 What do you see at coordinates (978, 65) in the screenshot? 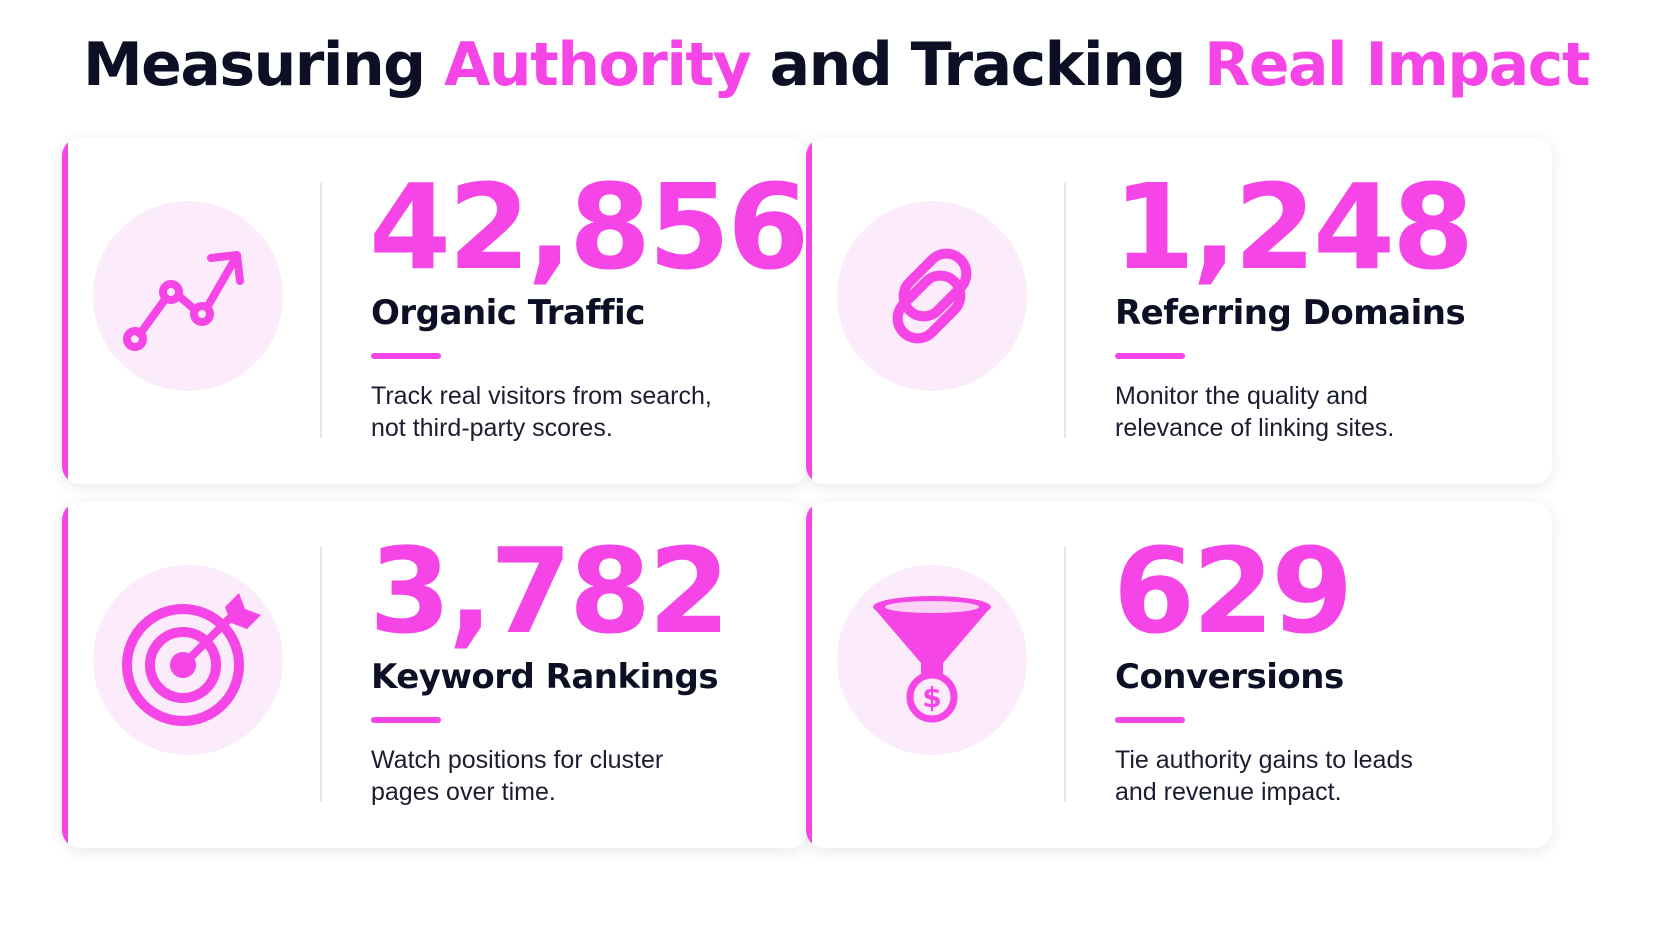
I see `title-part-3: and Tracking` at bounding box center [978, 65].